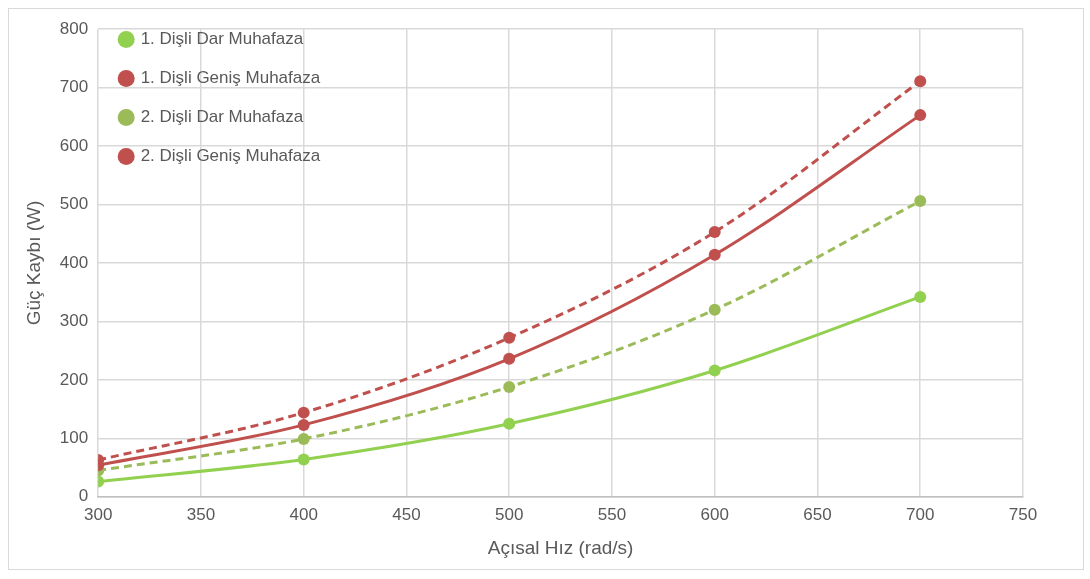 This screenshot has width=1090, height=579. What do you see at coordinates (509, 514) in the screenshot?
I see `x-tick-label: 500` at bounding box center [509, 514].